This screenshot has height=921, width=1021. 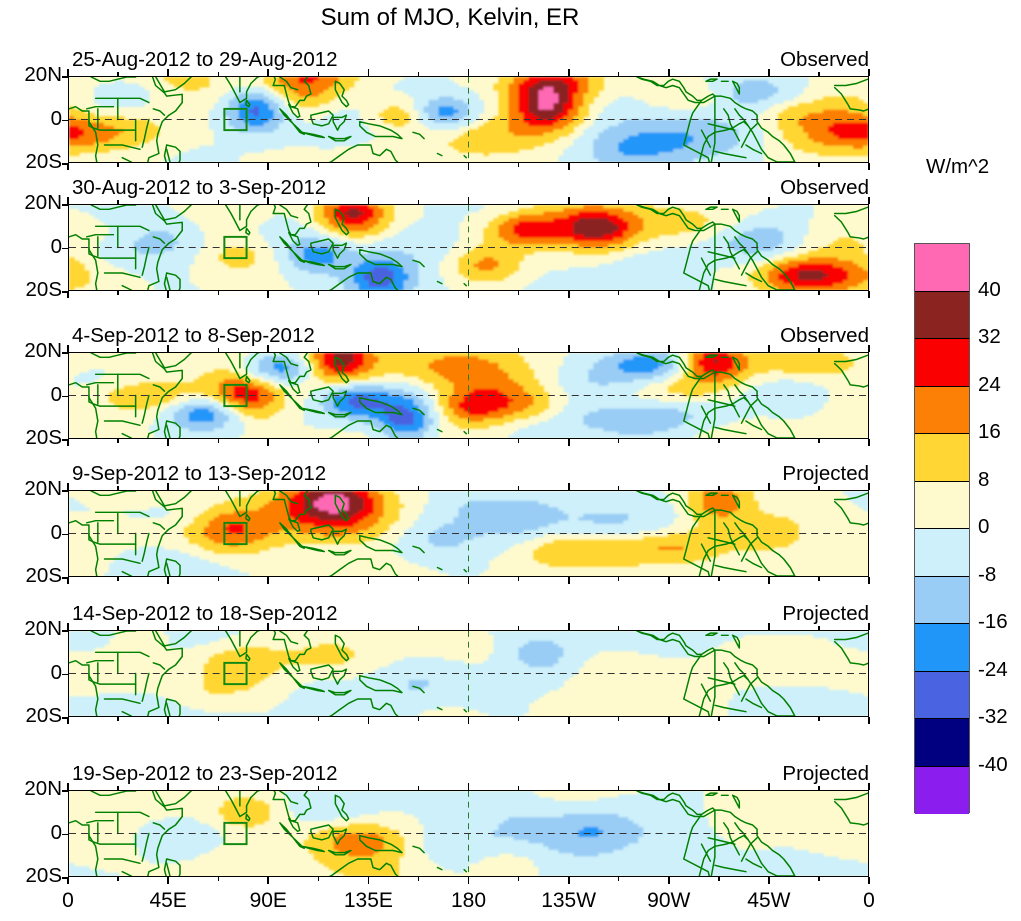 What do you see at coordinates (825, 773) in the screenshot?
I see `panel-status-6: Projected` at bounding box center [825, 773].